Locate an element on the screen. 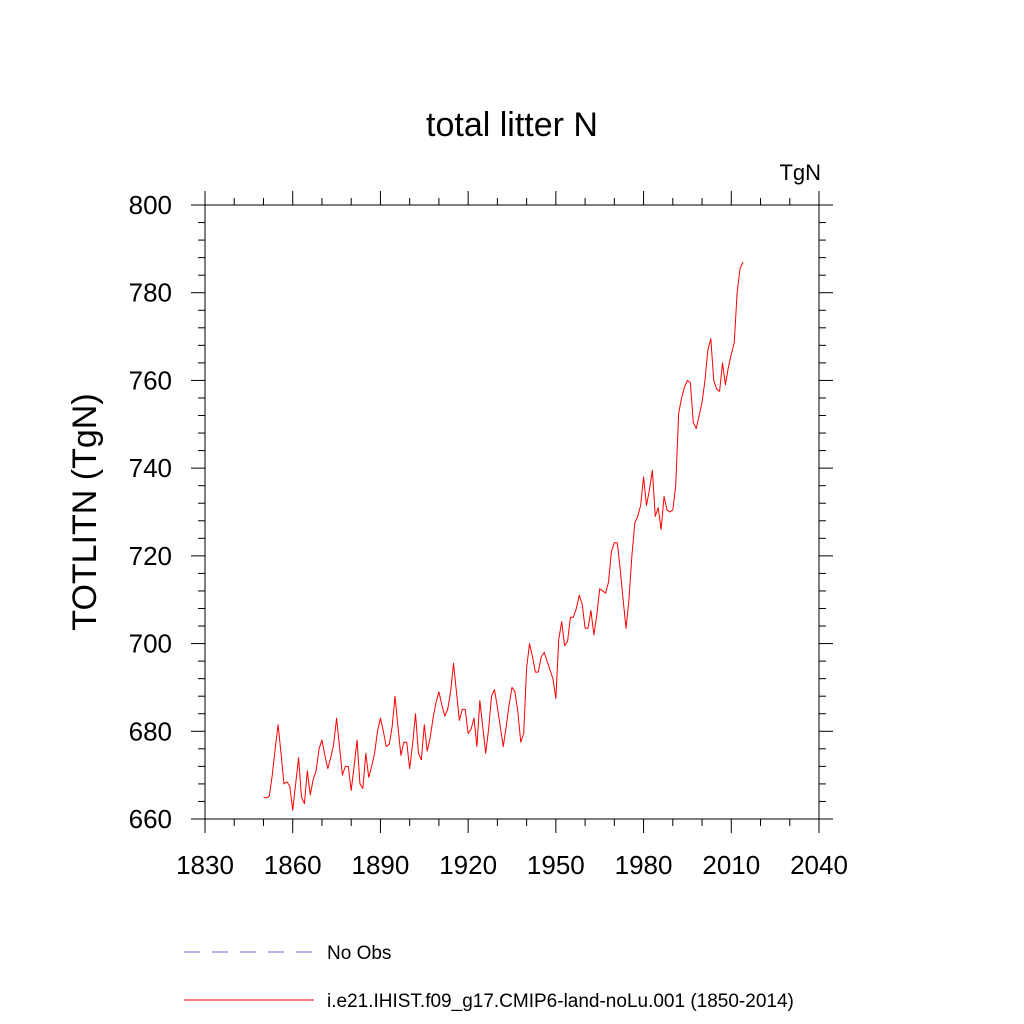 Image resolution: width=1024 pixels, height=1024 pixels. x-tick-label: 1950 is located at coordinates (556, 865).